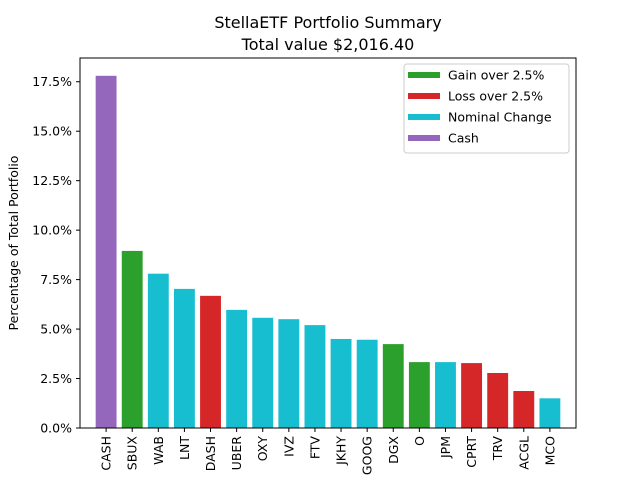 This screenshot has width=640, height=480. I want to click on x-tick-label-ftv: FTV, so click(314, 448).